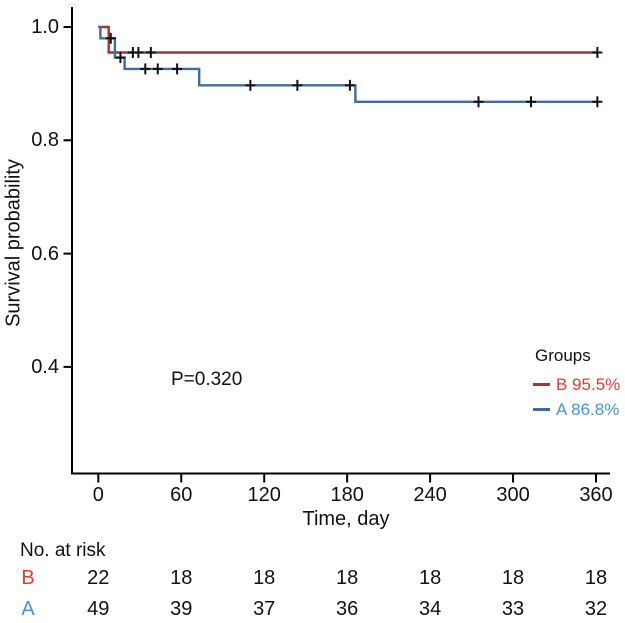 The width and height of the screenshot is (625, 623). I want to click on risk-count-a-day0: 49, so click(98, 609).